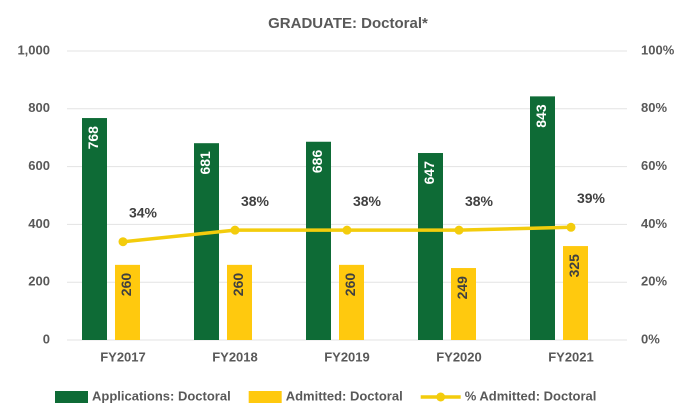 This screenshot has height=406, width=697. Describe the element at coordinates (93, 138) in the screenshot. I see `bar-label: 768` at that location.